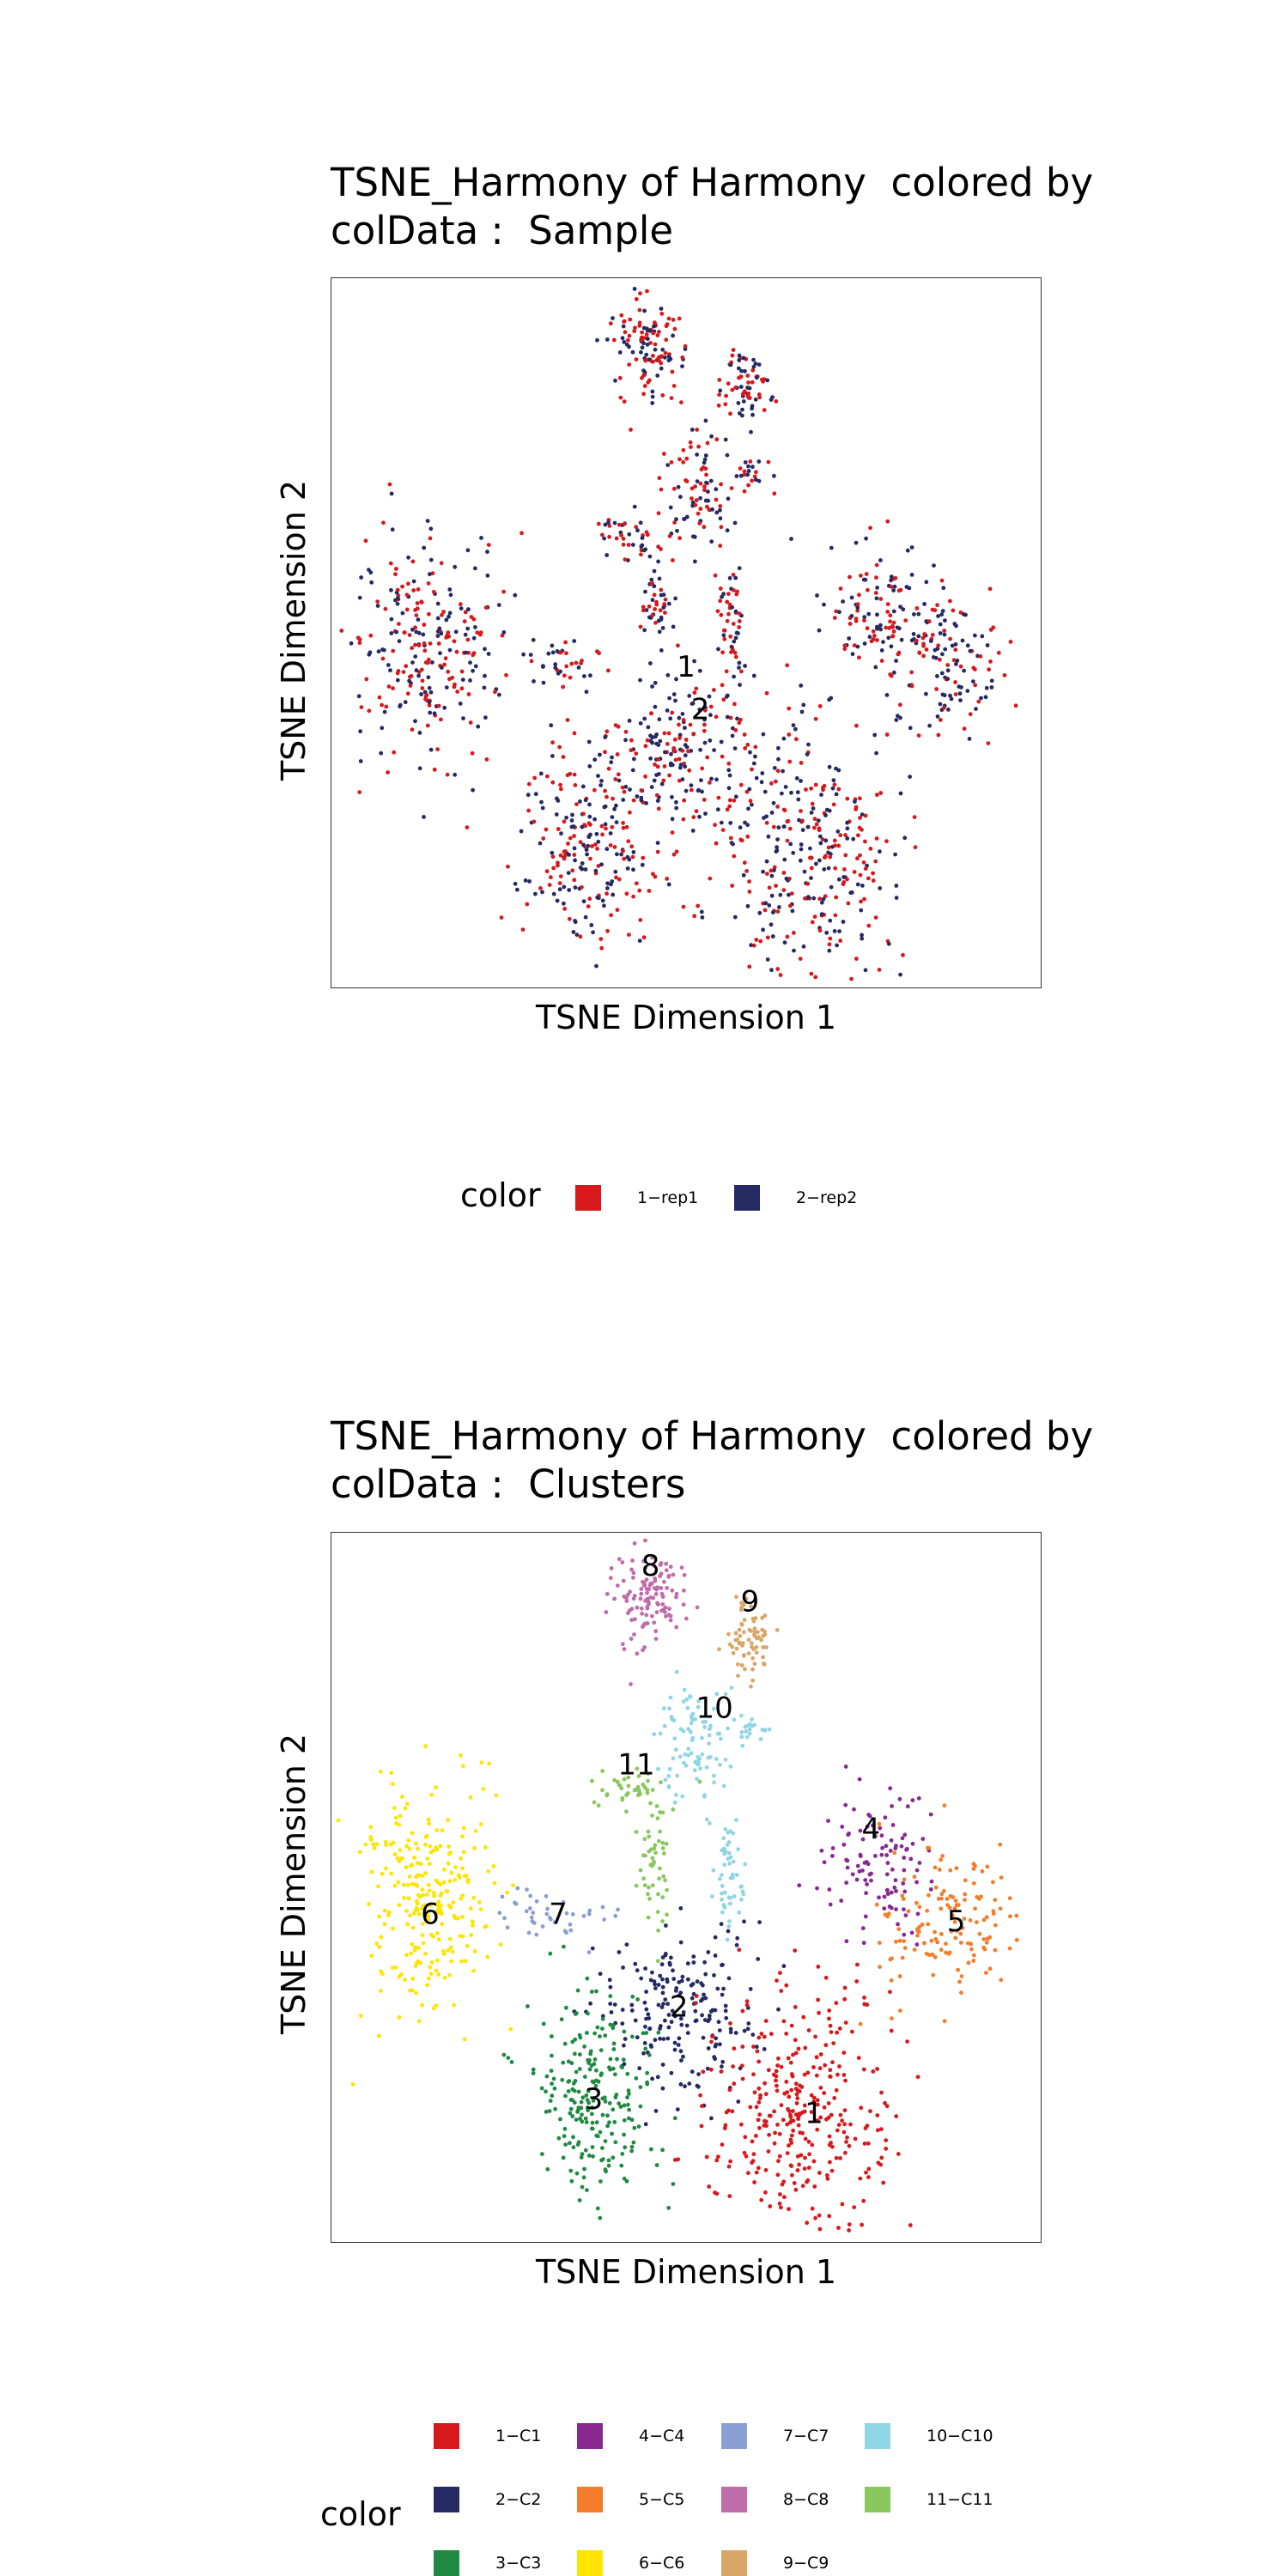  Describe the element at coordinates (775, 2563) in the screenshot. I see `legend-item-cluster: 9−C9` at that location.